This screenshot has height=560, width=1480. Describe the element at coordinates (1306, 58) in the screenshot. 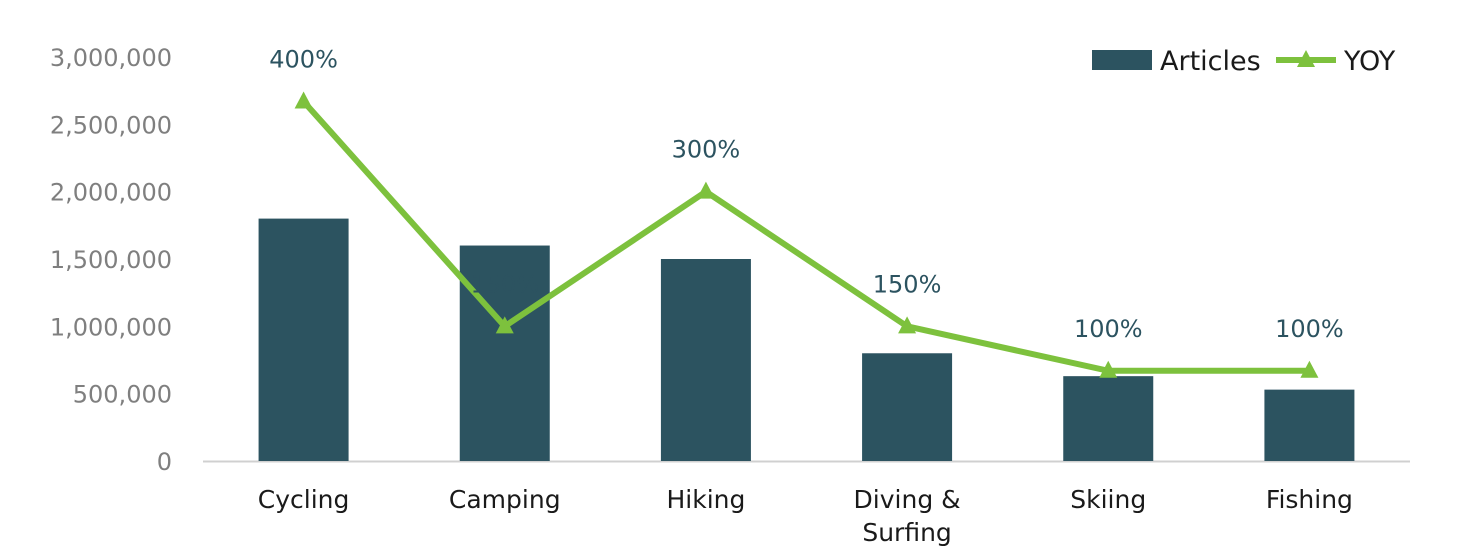

I see `legend-marker-yoy` at that location.